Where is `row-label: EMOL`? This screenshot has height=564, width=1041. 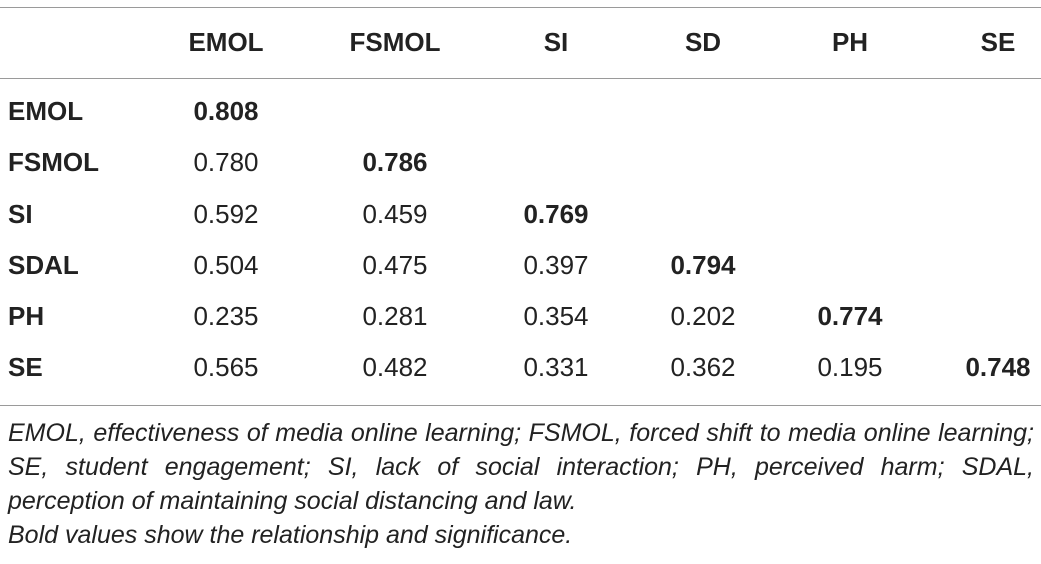 row-label: EMOL is located at coordinates (46, 111).